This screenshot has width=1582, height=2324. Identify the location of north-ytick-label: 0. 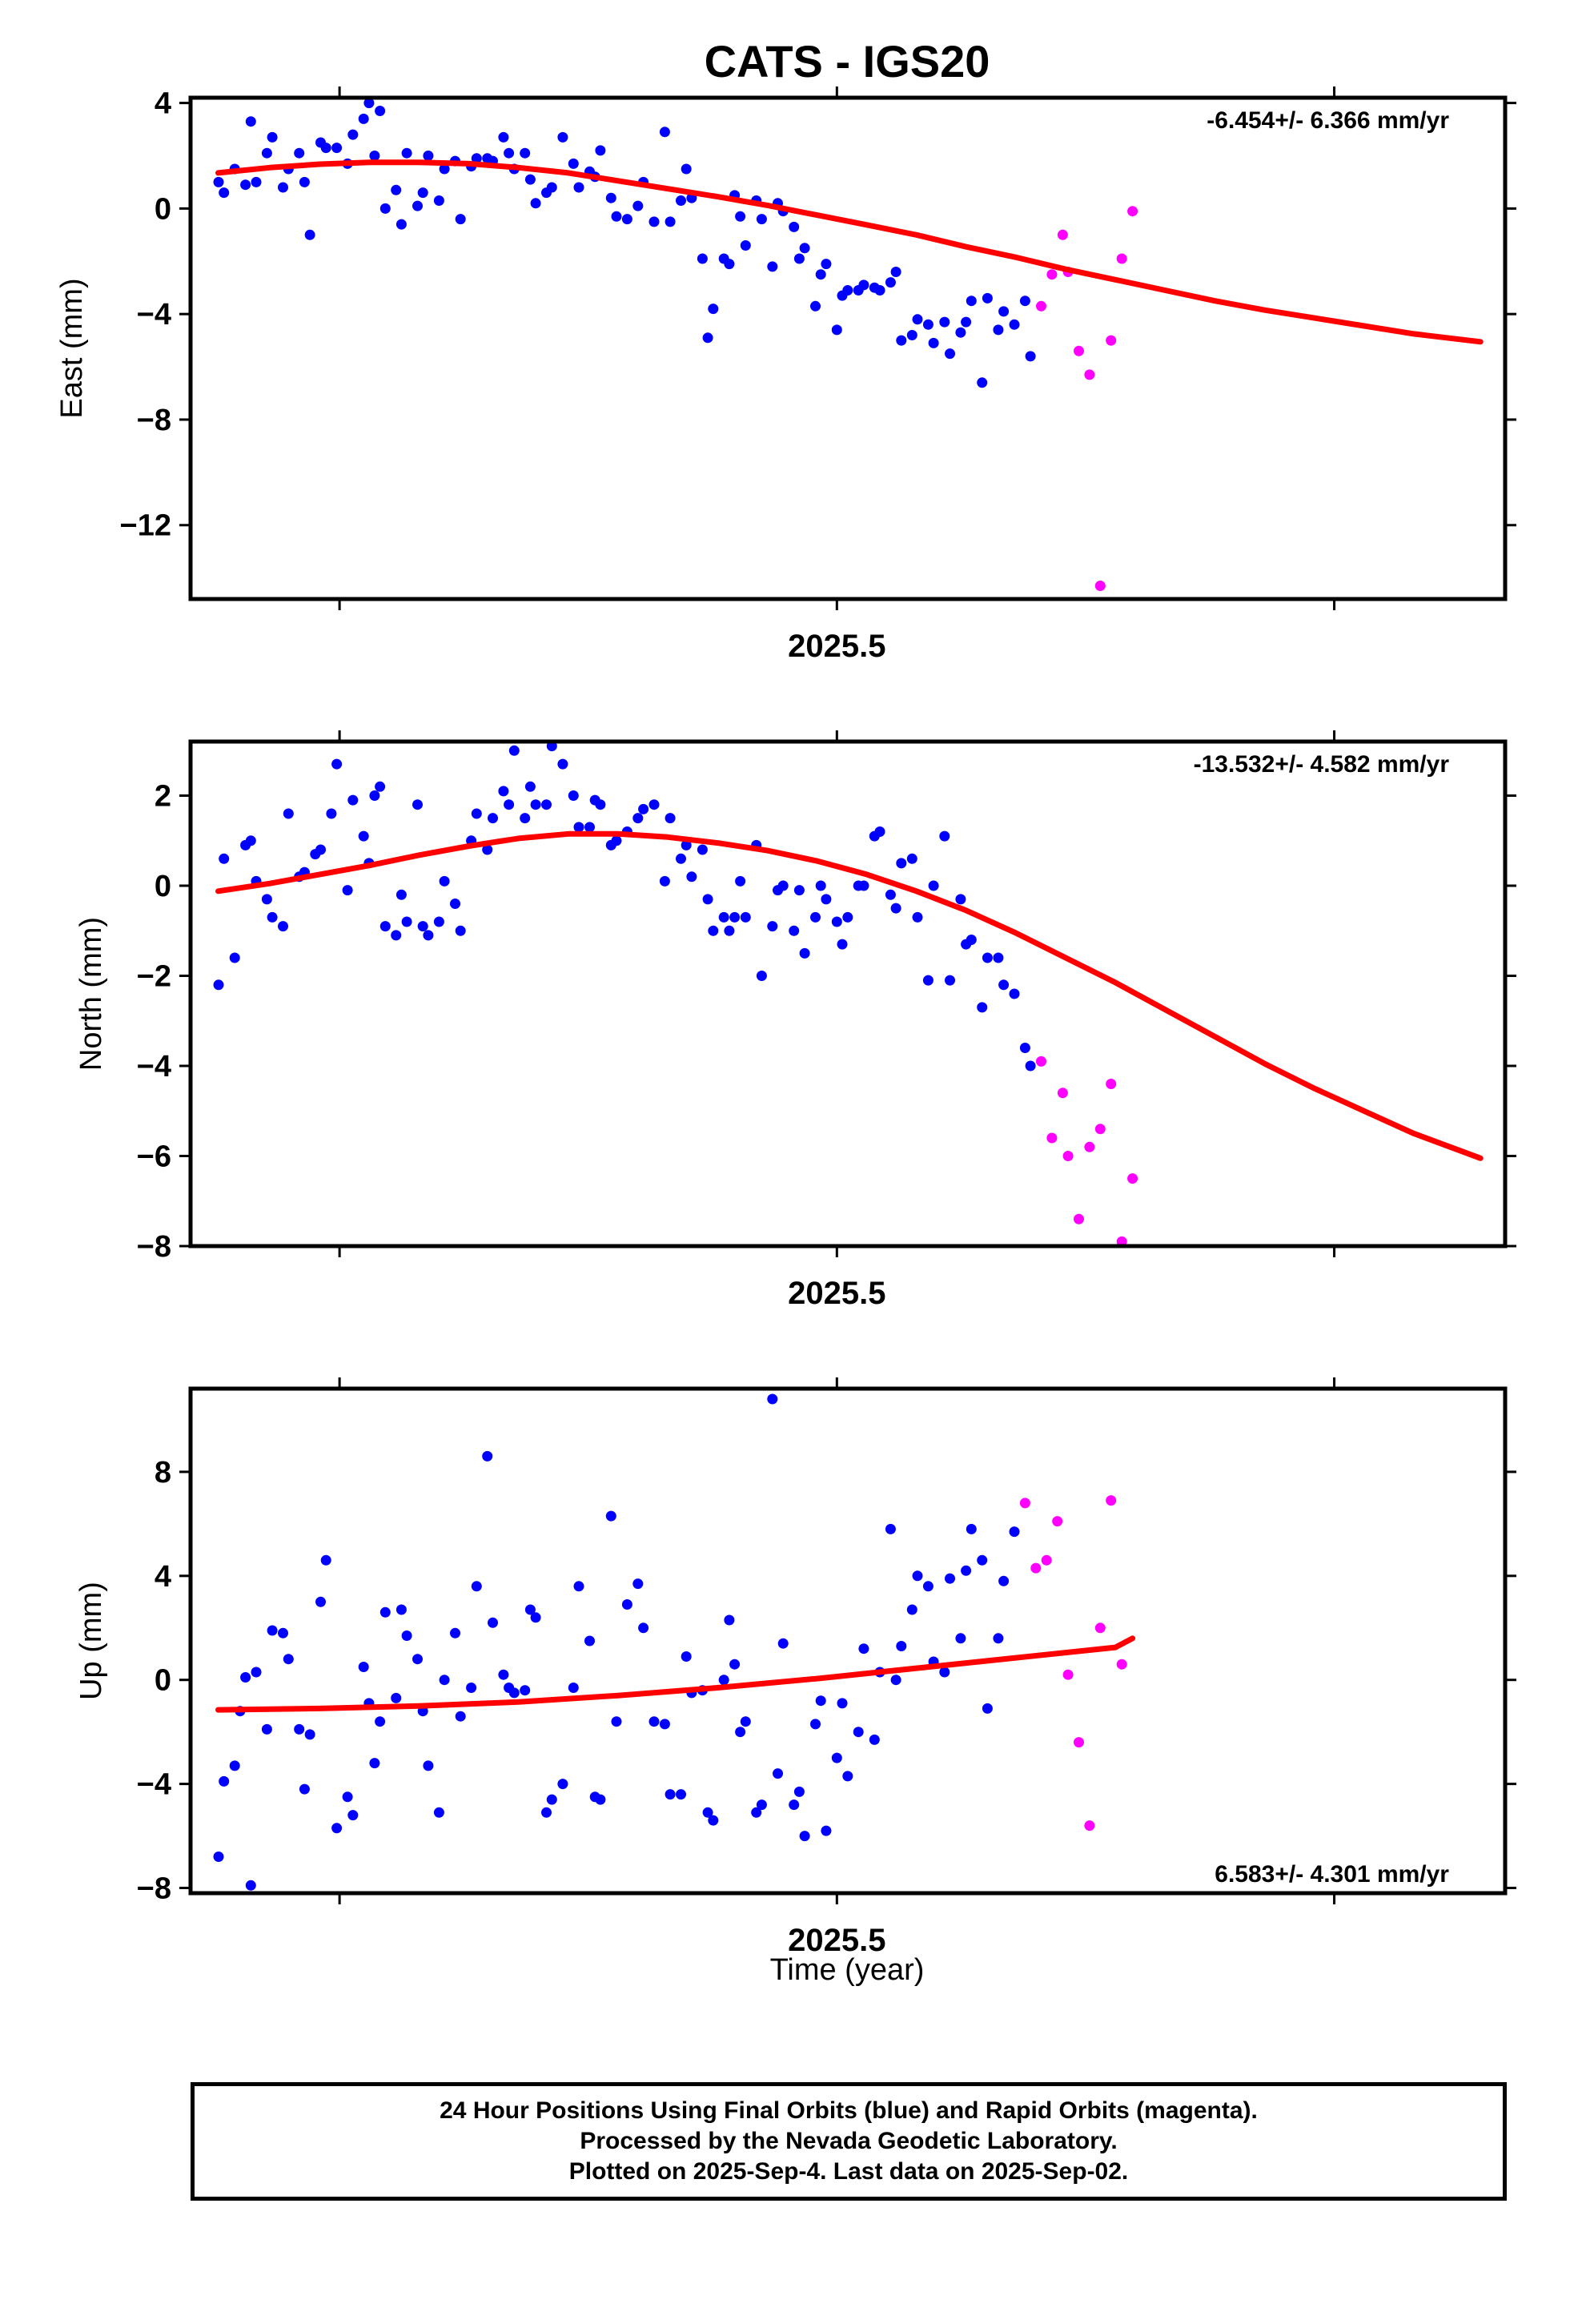
(163, 886).